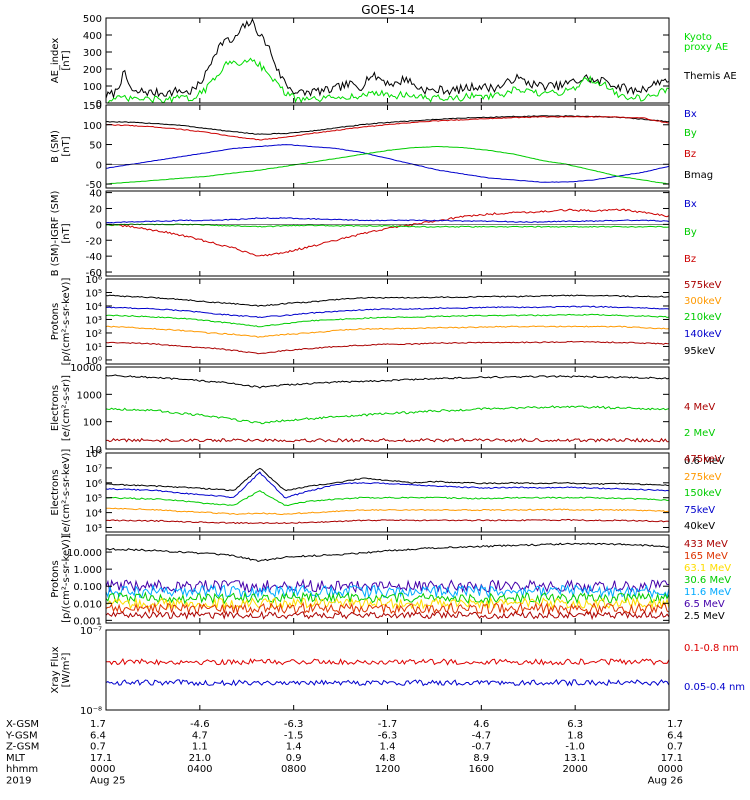 This screenshot has height=800, width=750. What do you see at coordinates (22, 724) in the screenshot?
I see `x-axis-row-label: X-GSM` at bounding box center [22, 724].